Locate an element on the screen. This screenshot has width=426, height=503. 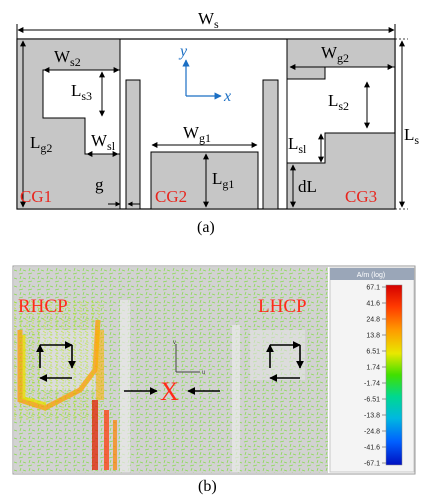
colorbar-tick-label: -67.1 is located at coordinates (372, 464).